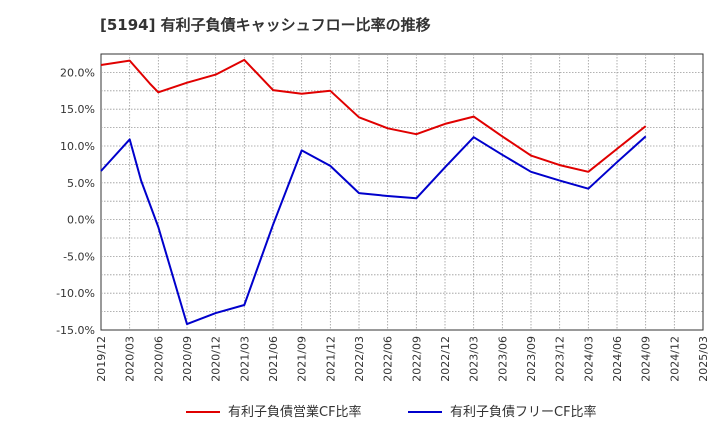 This screenshot has width=720, height=440. I want to click on x-tick-label: 2023/03, so click(474, 359).